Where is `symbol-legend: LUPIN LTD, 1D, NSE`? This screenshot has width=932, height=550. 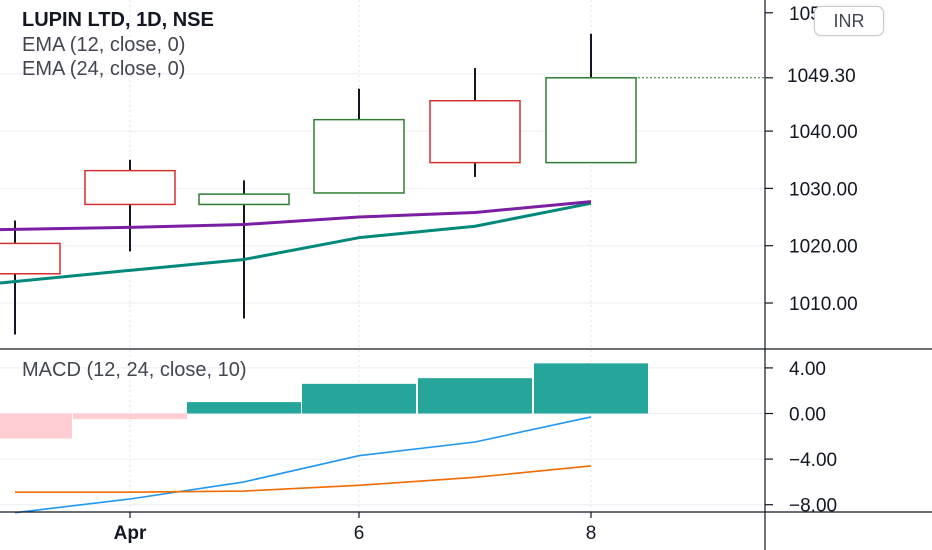
symbol-legend: LUPIN LTD, 1D, NSE is located at coordinates (118, 20).